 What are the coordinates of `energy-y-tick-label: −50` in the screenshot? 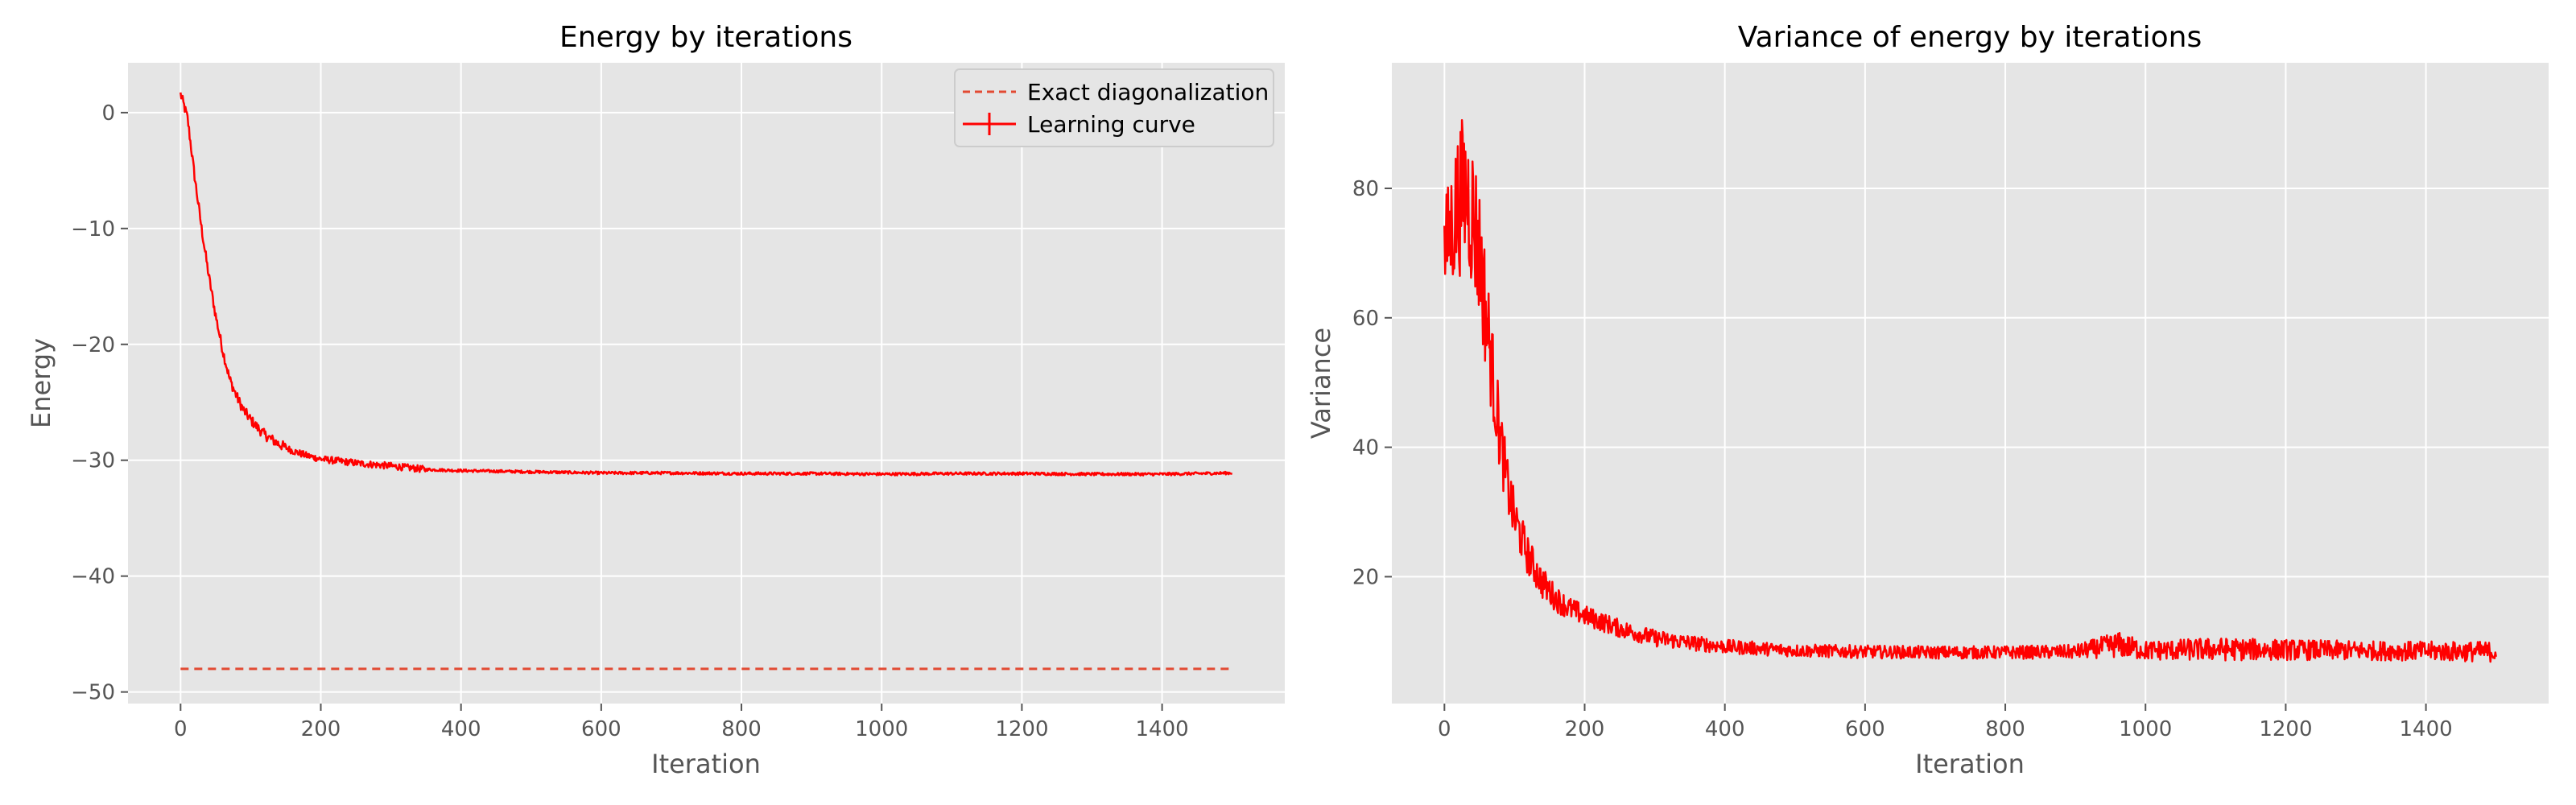 It's located at (93, 693).